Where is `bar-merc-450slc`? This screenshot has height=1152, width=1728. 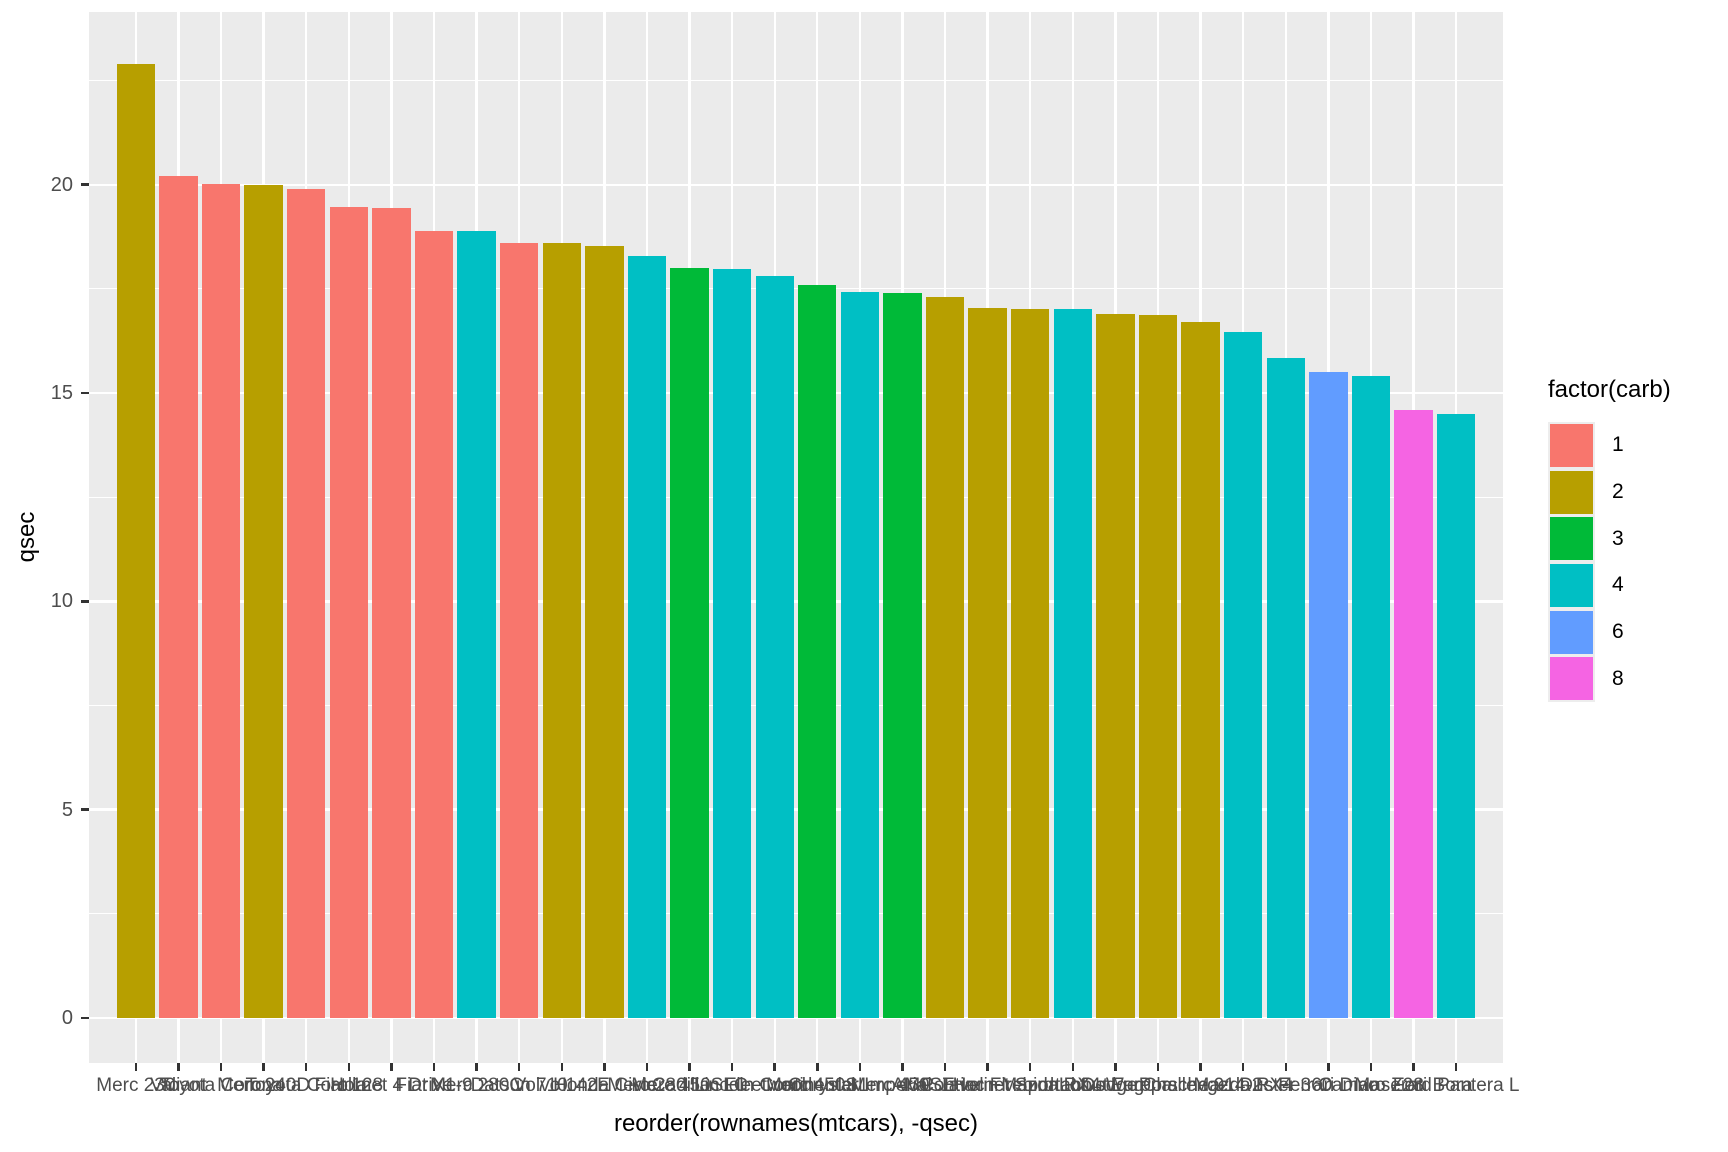
bar-merc-450slc is located at coordinates (689, 643).